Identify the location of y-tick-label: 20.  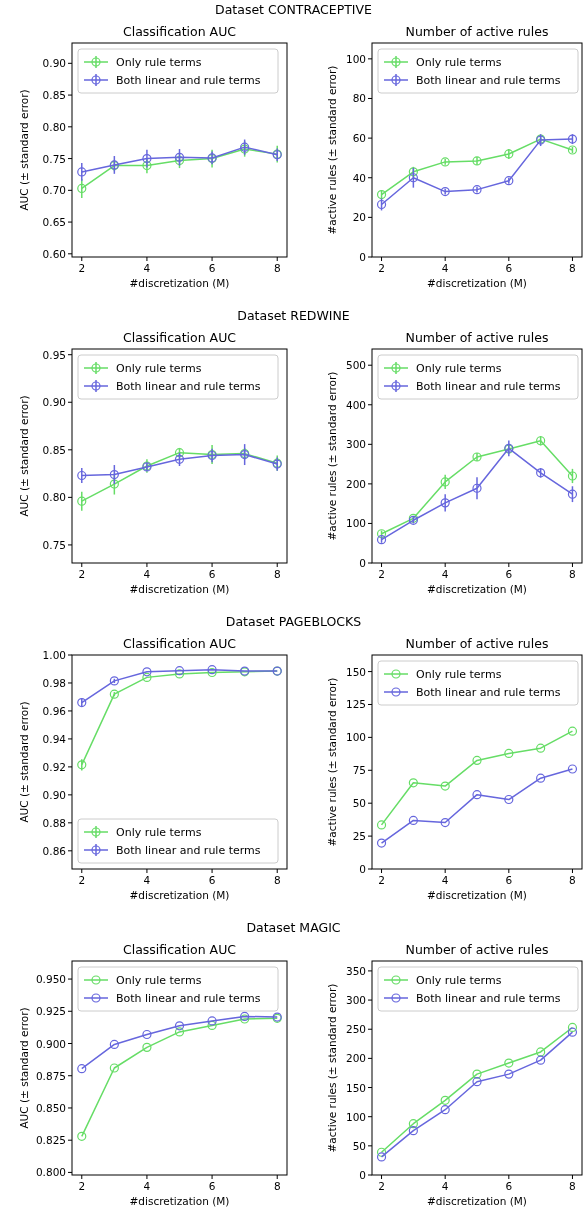
(359, 217).